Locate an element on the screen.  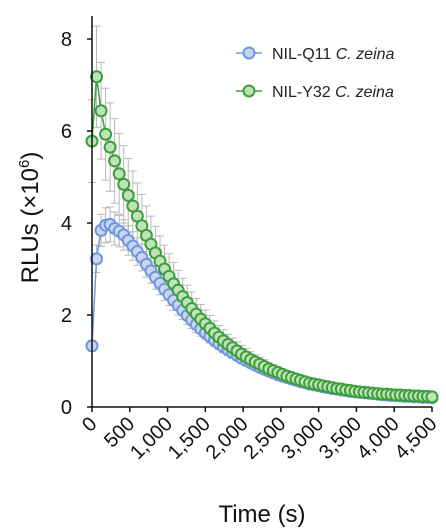
x-tick-label: 3,000 is located at coordinates (302, 438).